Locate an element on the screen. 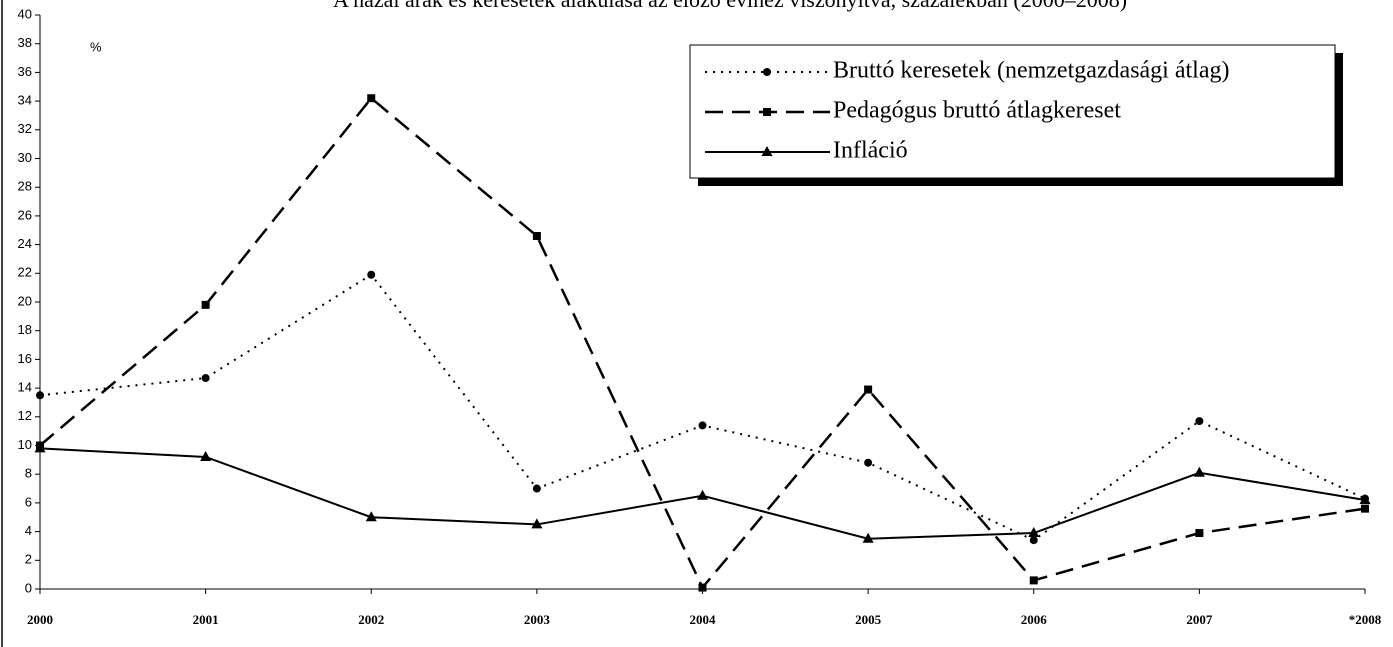 The width and height of the screenshot is (1393, 647). legend-label: Bruttó keresetek (nemzetgazdasági átlag) is located at coordinates (1031, 71).